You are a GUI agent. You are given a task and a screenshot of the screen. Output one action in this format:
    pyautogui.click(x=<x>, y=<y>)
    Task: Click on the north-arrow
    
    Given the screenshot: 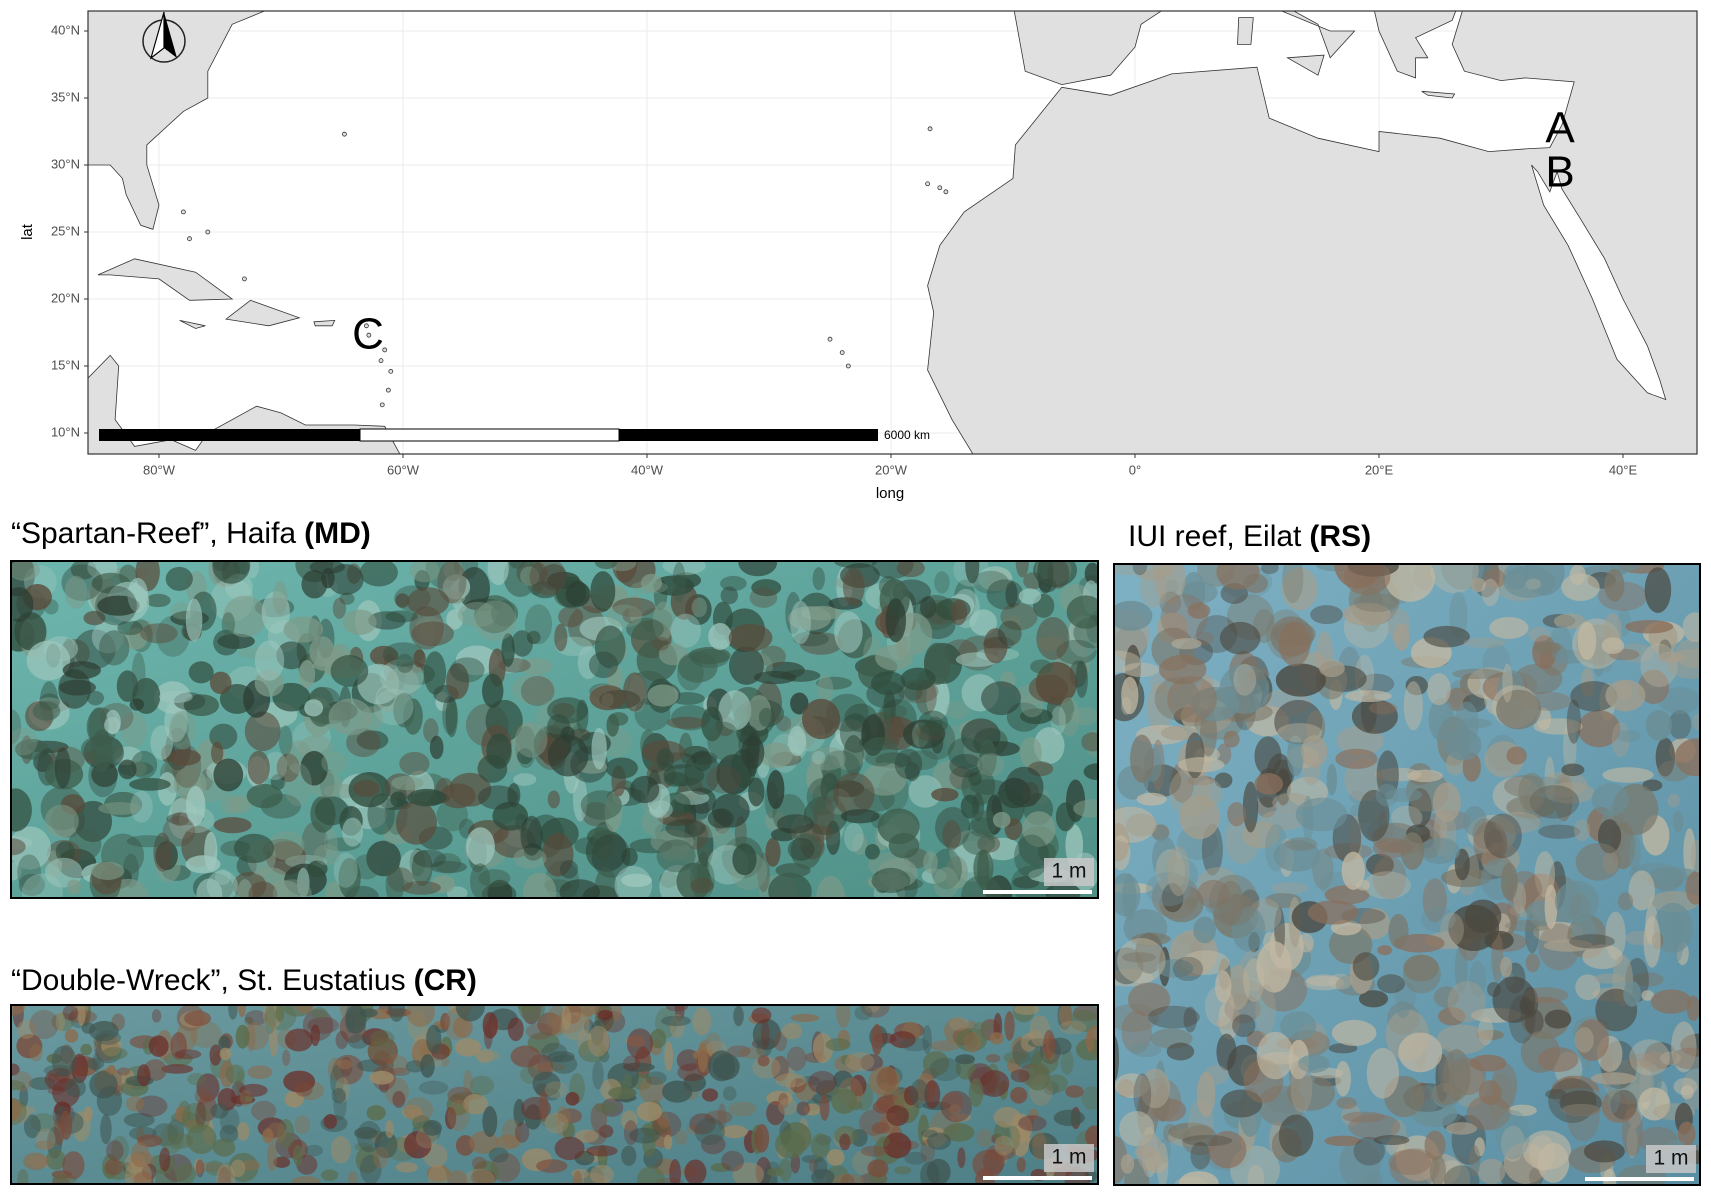 What is the action you would take?
    pyautogui.click(x=164, y=37)
    